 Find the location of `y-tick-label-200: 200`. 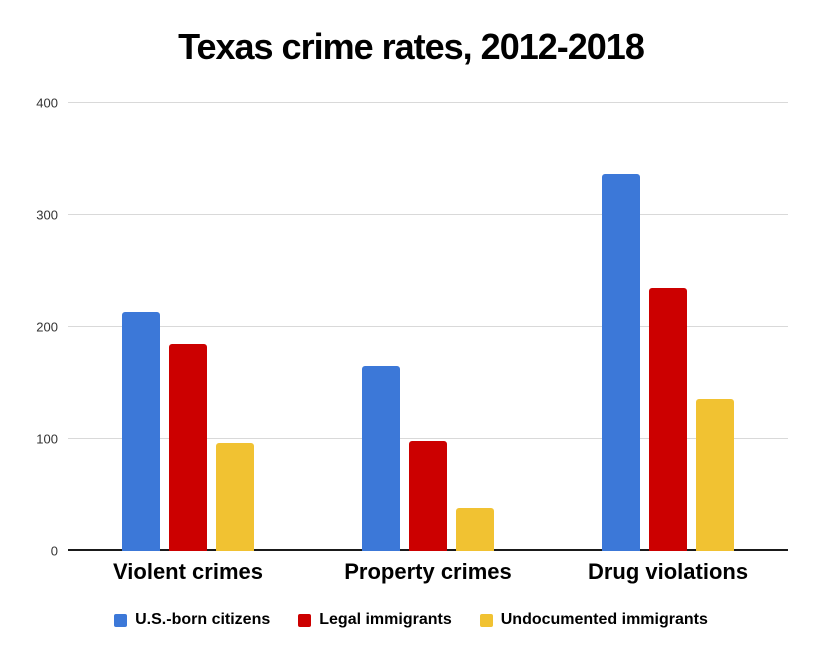

y-tick-label-200: 200 is located at coordinates (47, 327).